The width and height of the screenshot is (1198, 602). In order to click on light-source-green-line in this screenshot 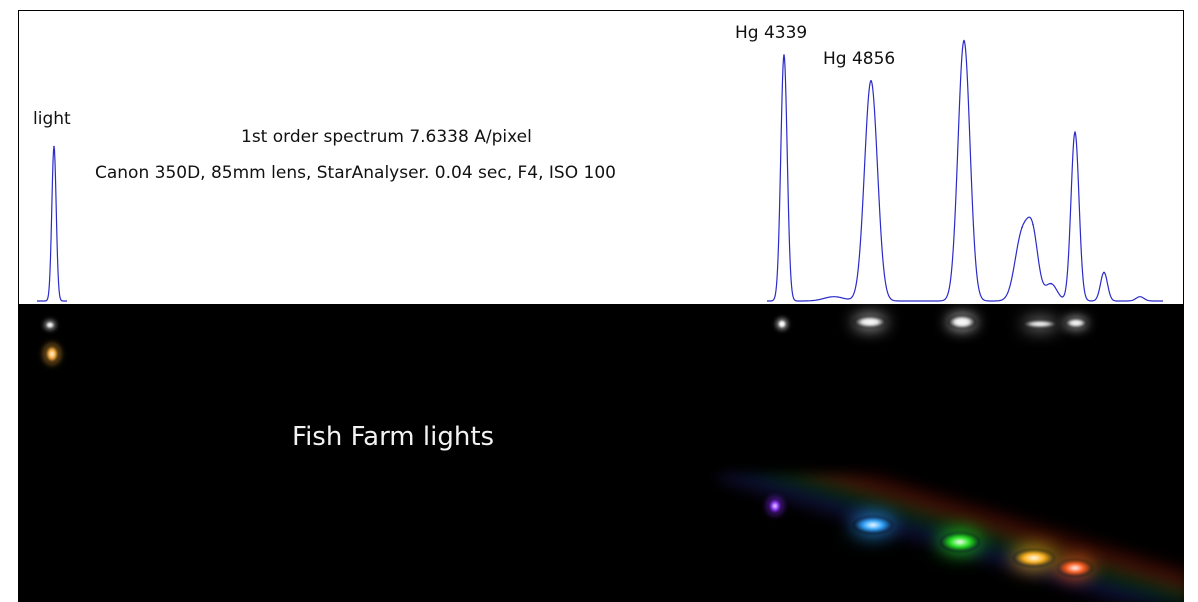, I will do `click(960, 542)`.